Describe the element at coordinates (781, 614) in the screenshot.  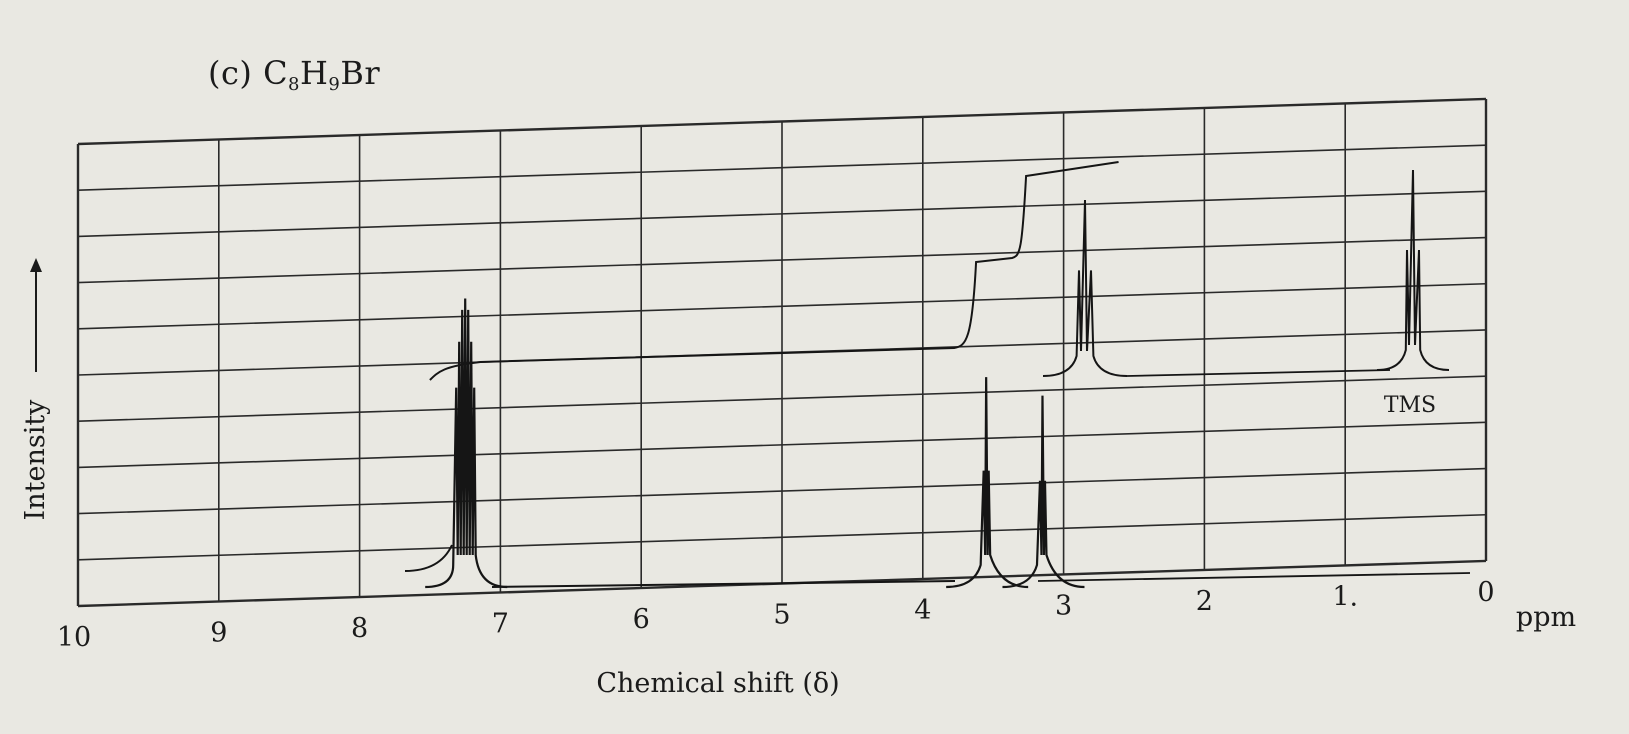
I see `x-tick-label: 5` at that location.